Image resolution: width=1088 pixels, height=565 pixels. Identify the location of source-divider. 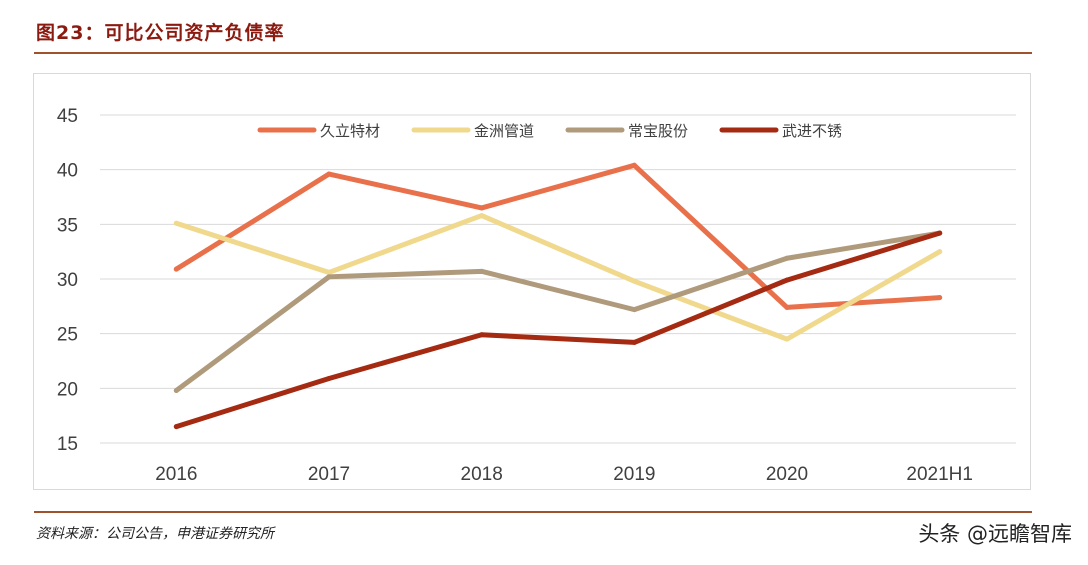
(533, 512).